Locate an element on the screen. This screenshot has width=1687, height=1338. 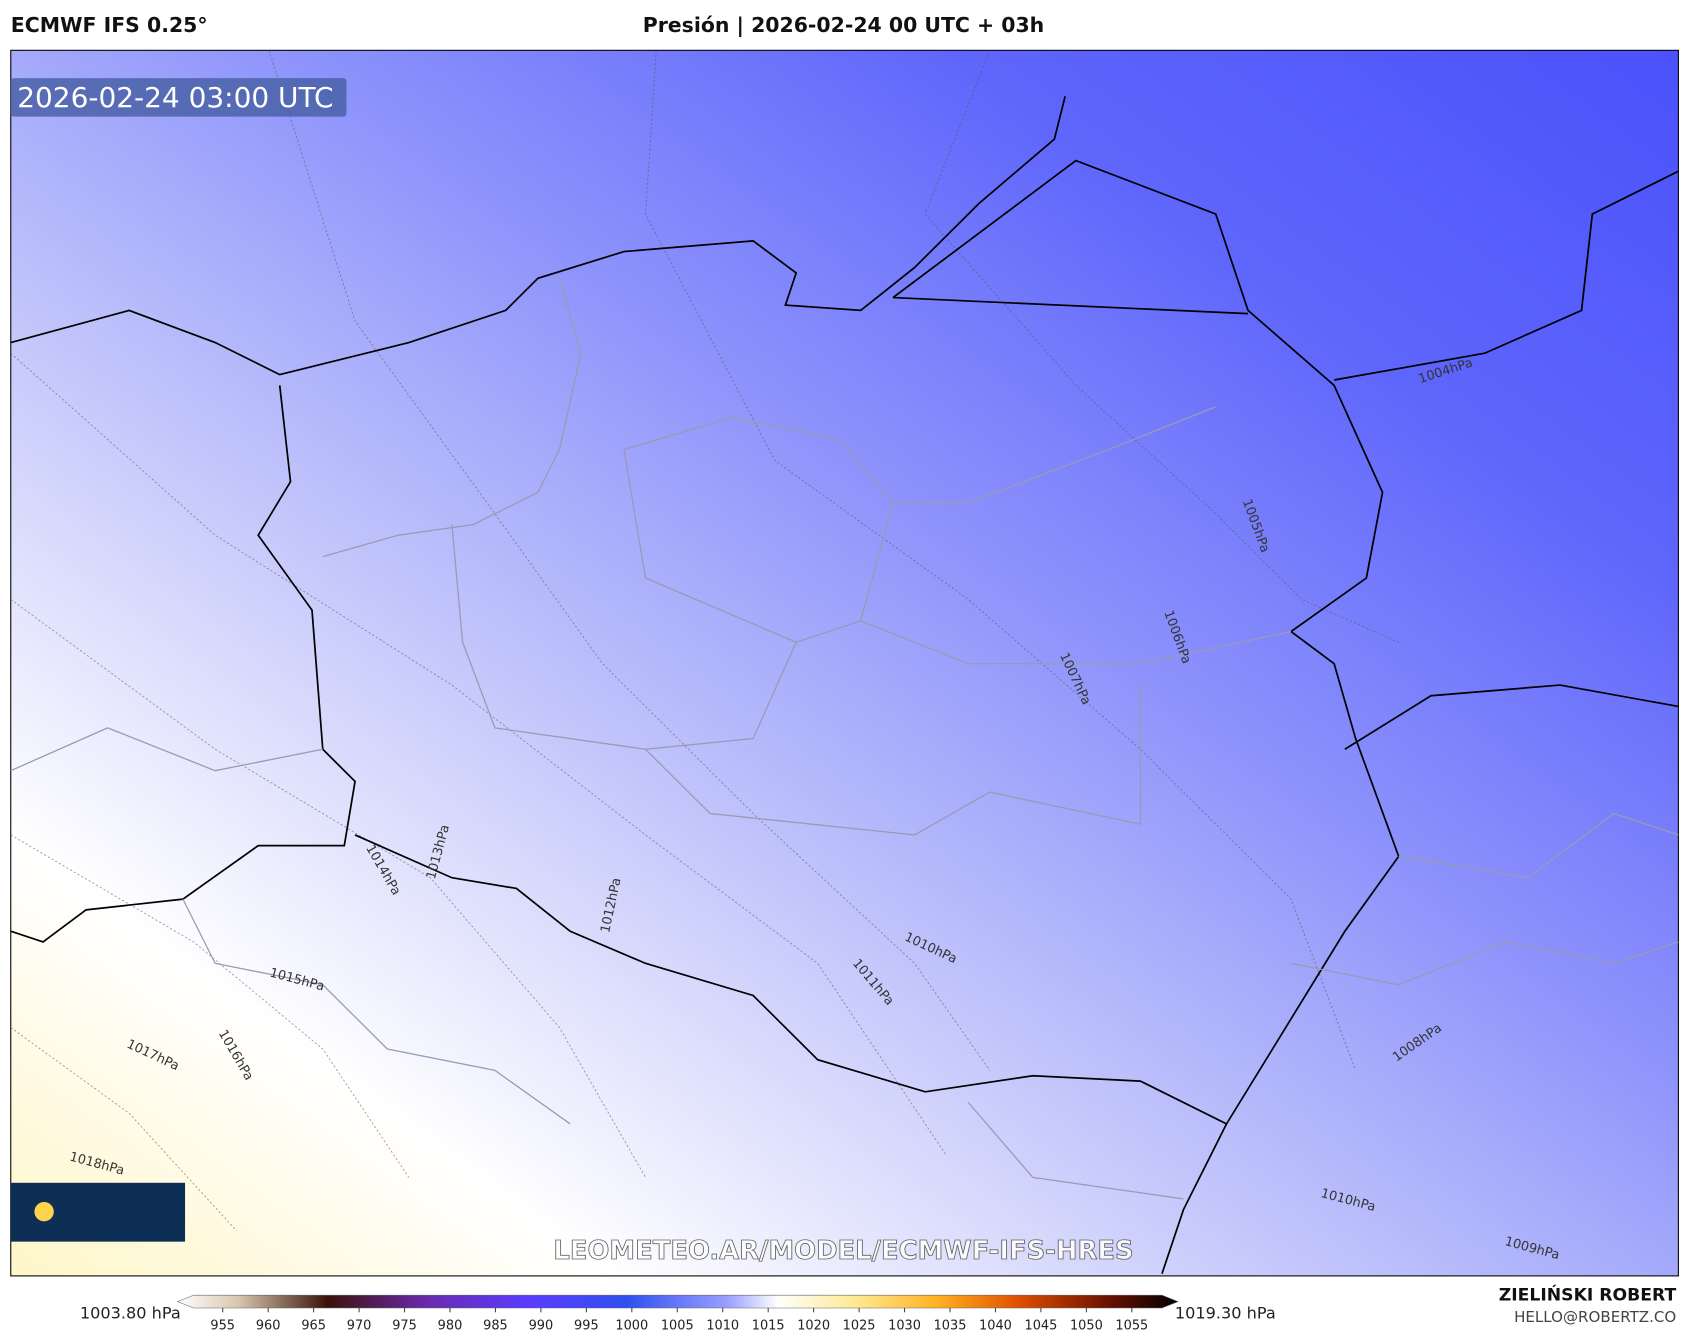
colorbar-tick-label: 1010 is located at coordinates (722, 1325).